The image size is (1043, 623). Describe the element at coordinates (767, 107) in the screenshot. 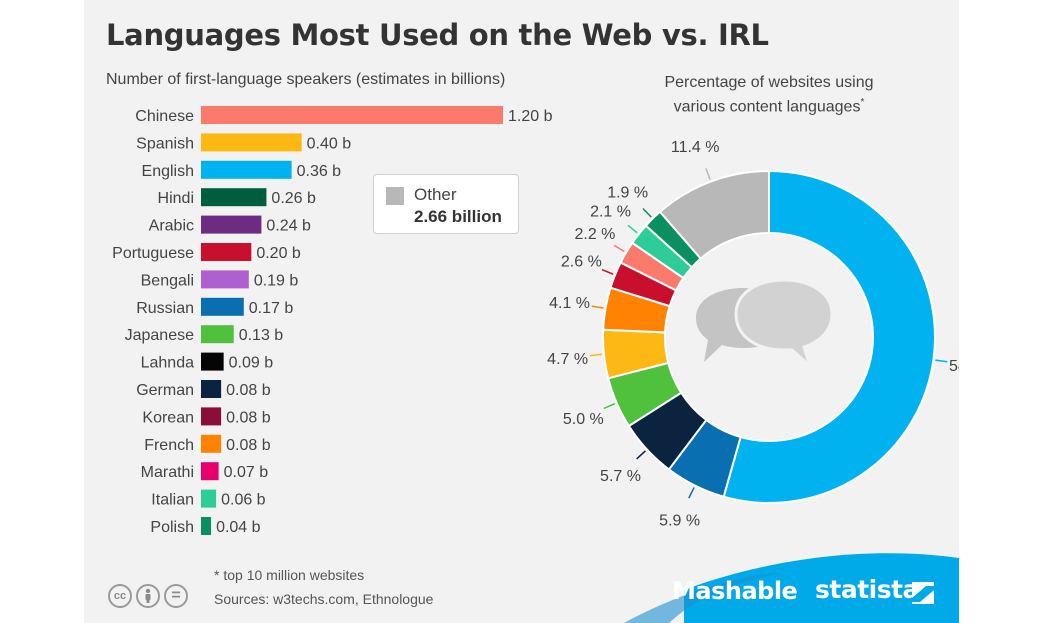

I see `donut-subtitle-line-2: various content languages` at that location.